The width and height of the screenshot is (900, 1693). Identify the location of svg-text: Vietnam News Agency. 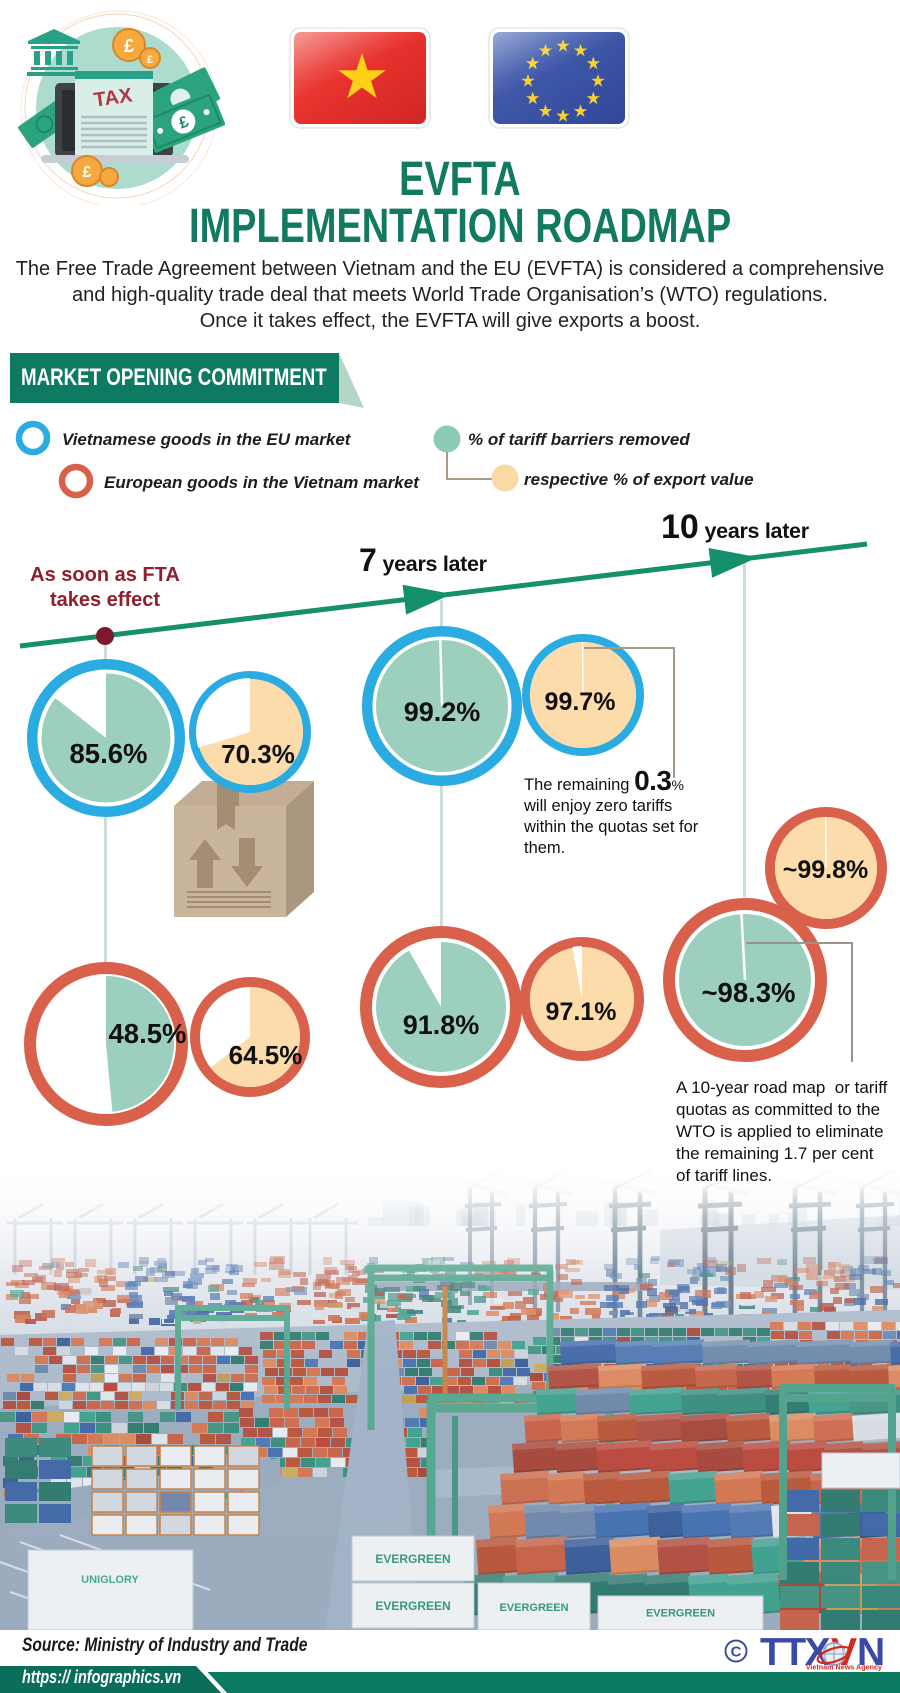
(844, 1667).